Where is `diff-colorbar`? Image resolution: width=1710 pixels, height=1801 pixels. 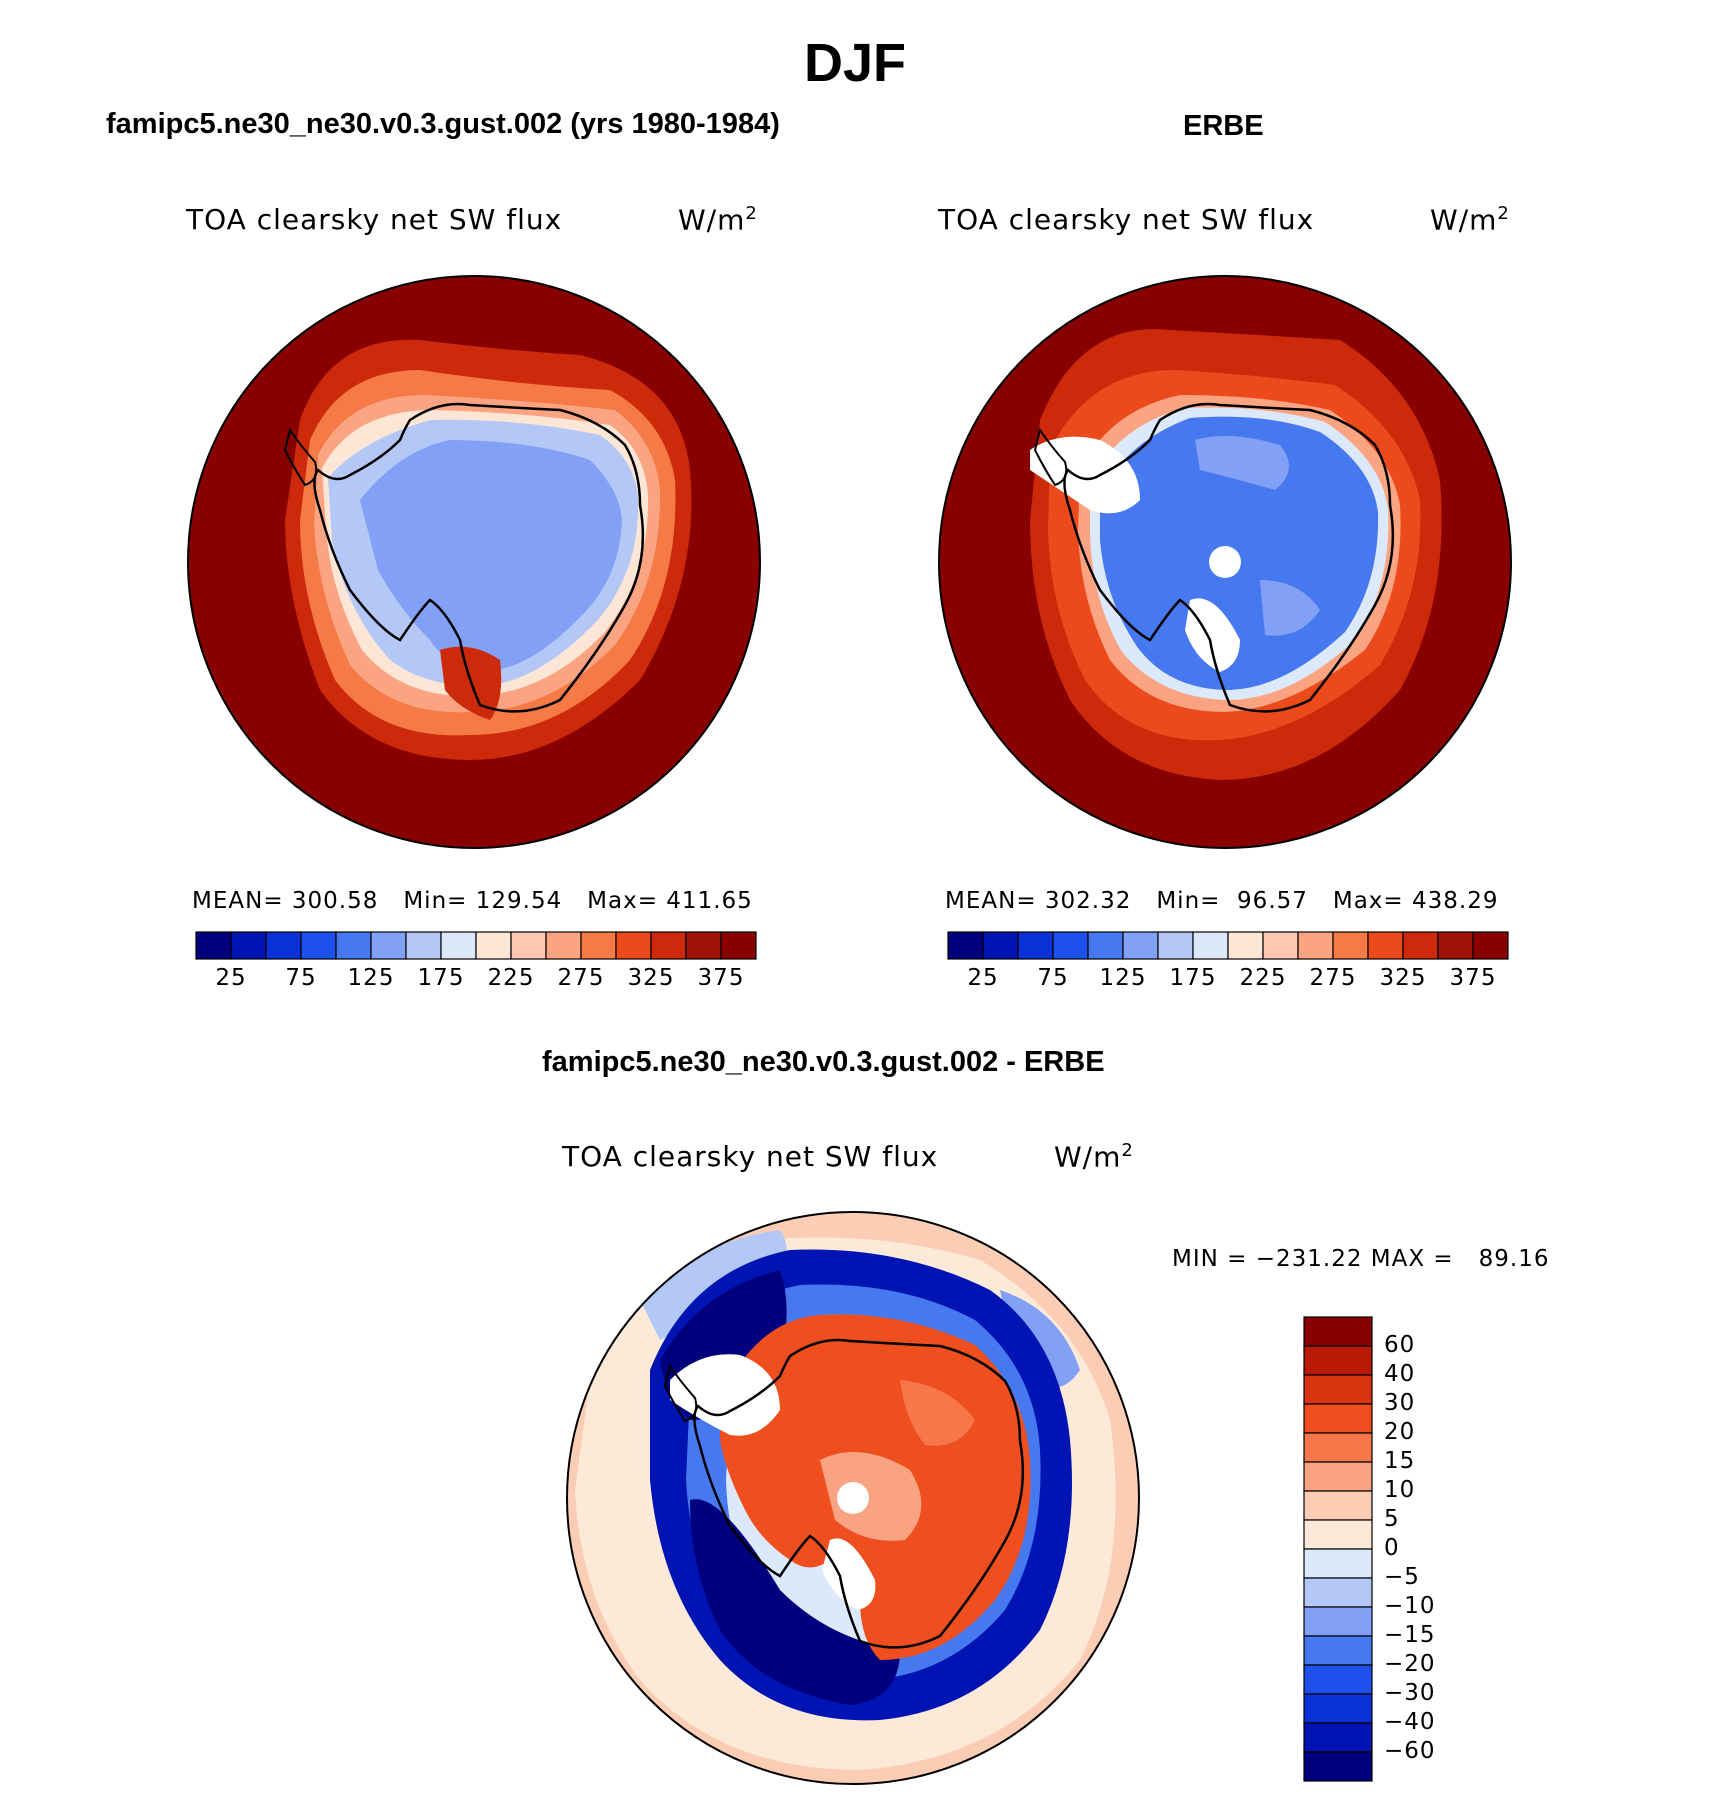
diff-colorbar is located at coordinates (1338, 1549).